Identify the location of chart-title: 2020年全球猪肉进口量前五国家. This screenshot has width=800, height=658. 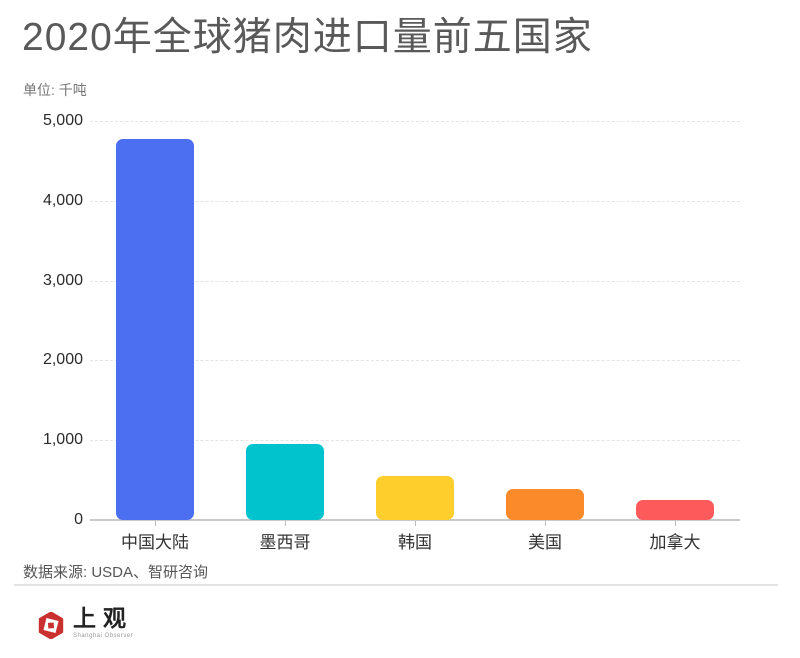
(307, 37).